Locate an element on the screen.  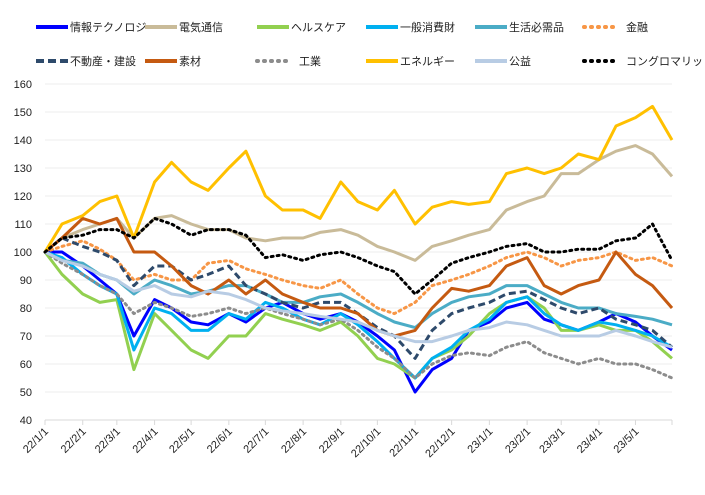
legend-label: 不動産・建設 is located at coordinates (103, 61).